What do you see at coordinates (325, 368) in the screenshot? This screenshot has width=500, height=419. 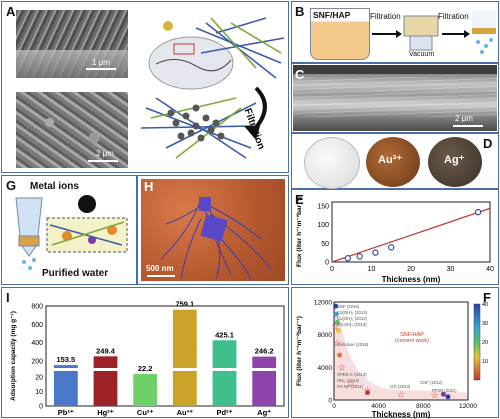 I see `y-tick-label: 4000` at bounding box center [325, 368].